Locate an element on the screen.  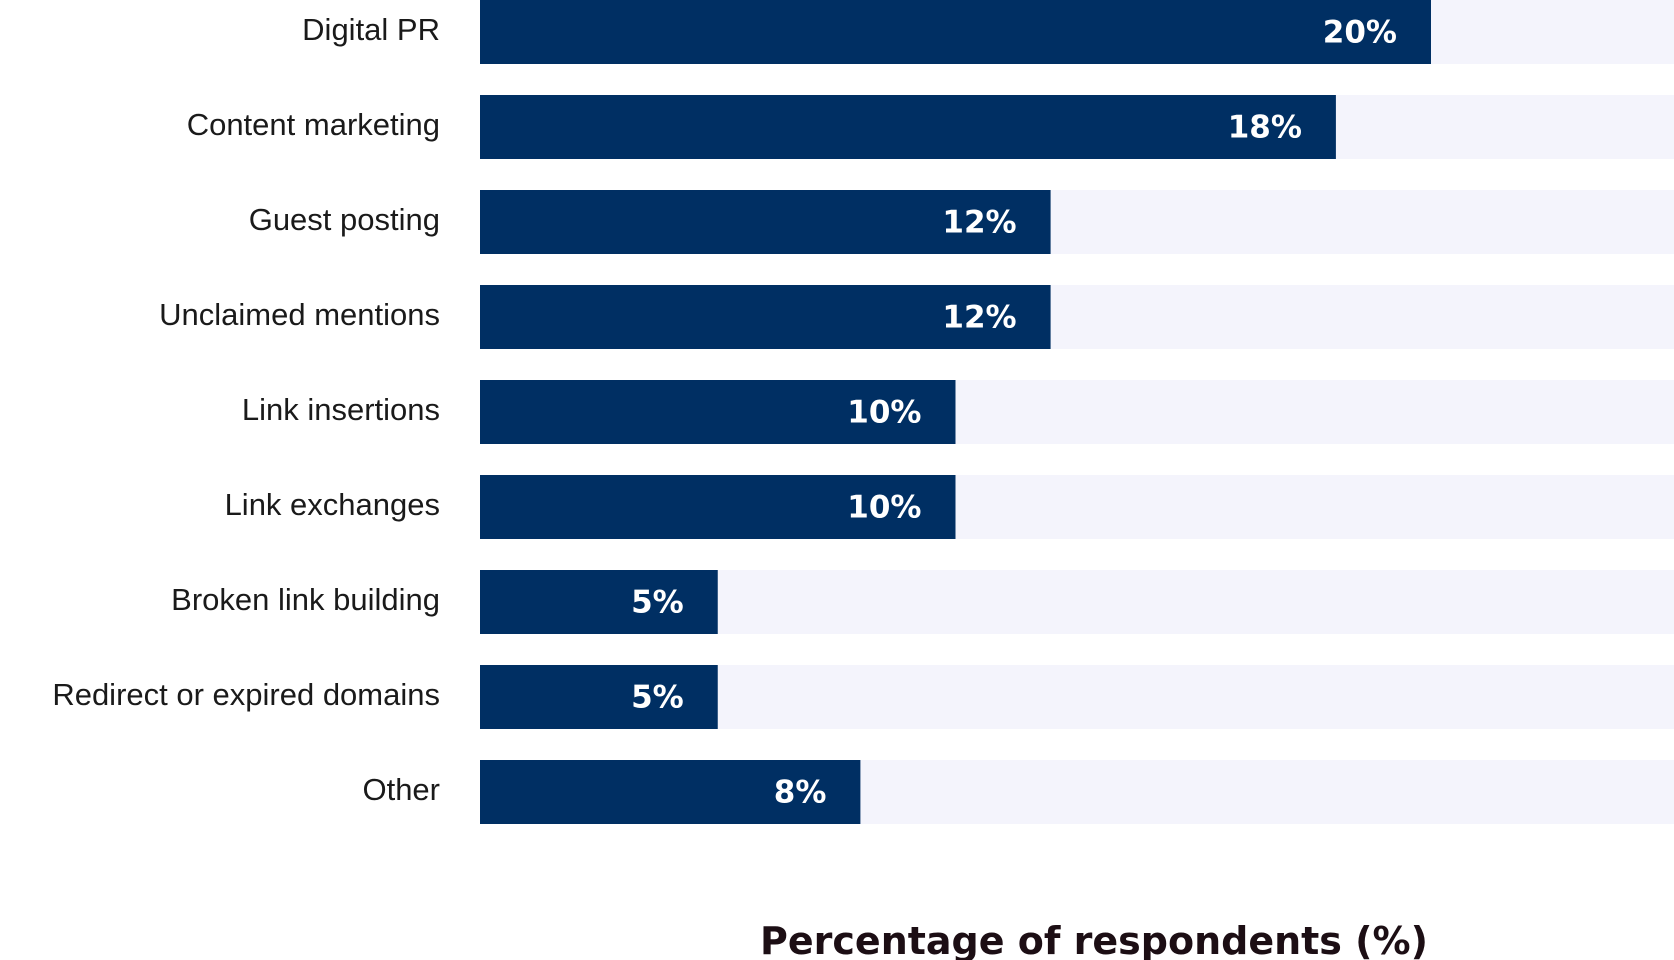
category-label: Link exchanges is located at coordinates (332, 504).